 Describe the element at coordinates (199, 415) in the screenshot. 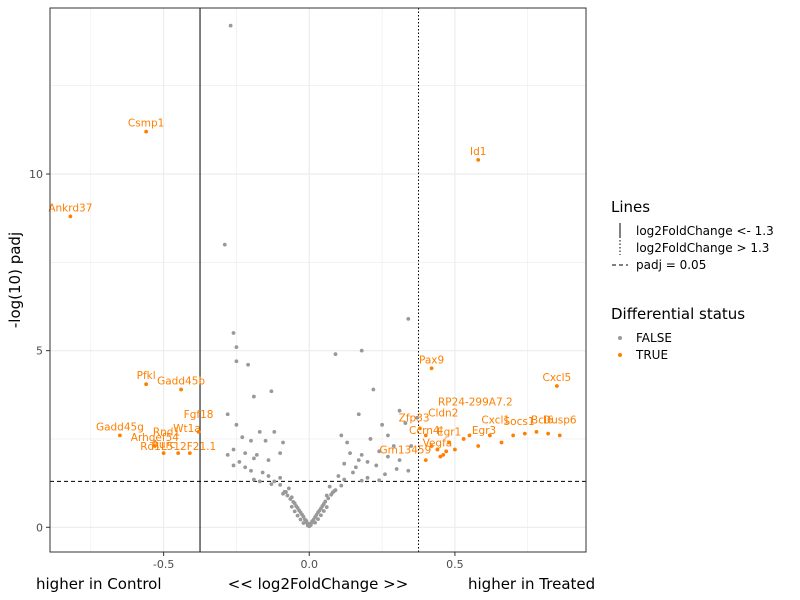

I see `gene-label: Fgf18` at that location.